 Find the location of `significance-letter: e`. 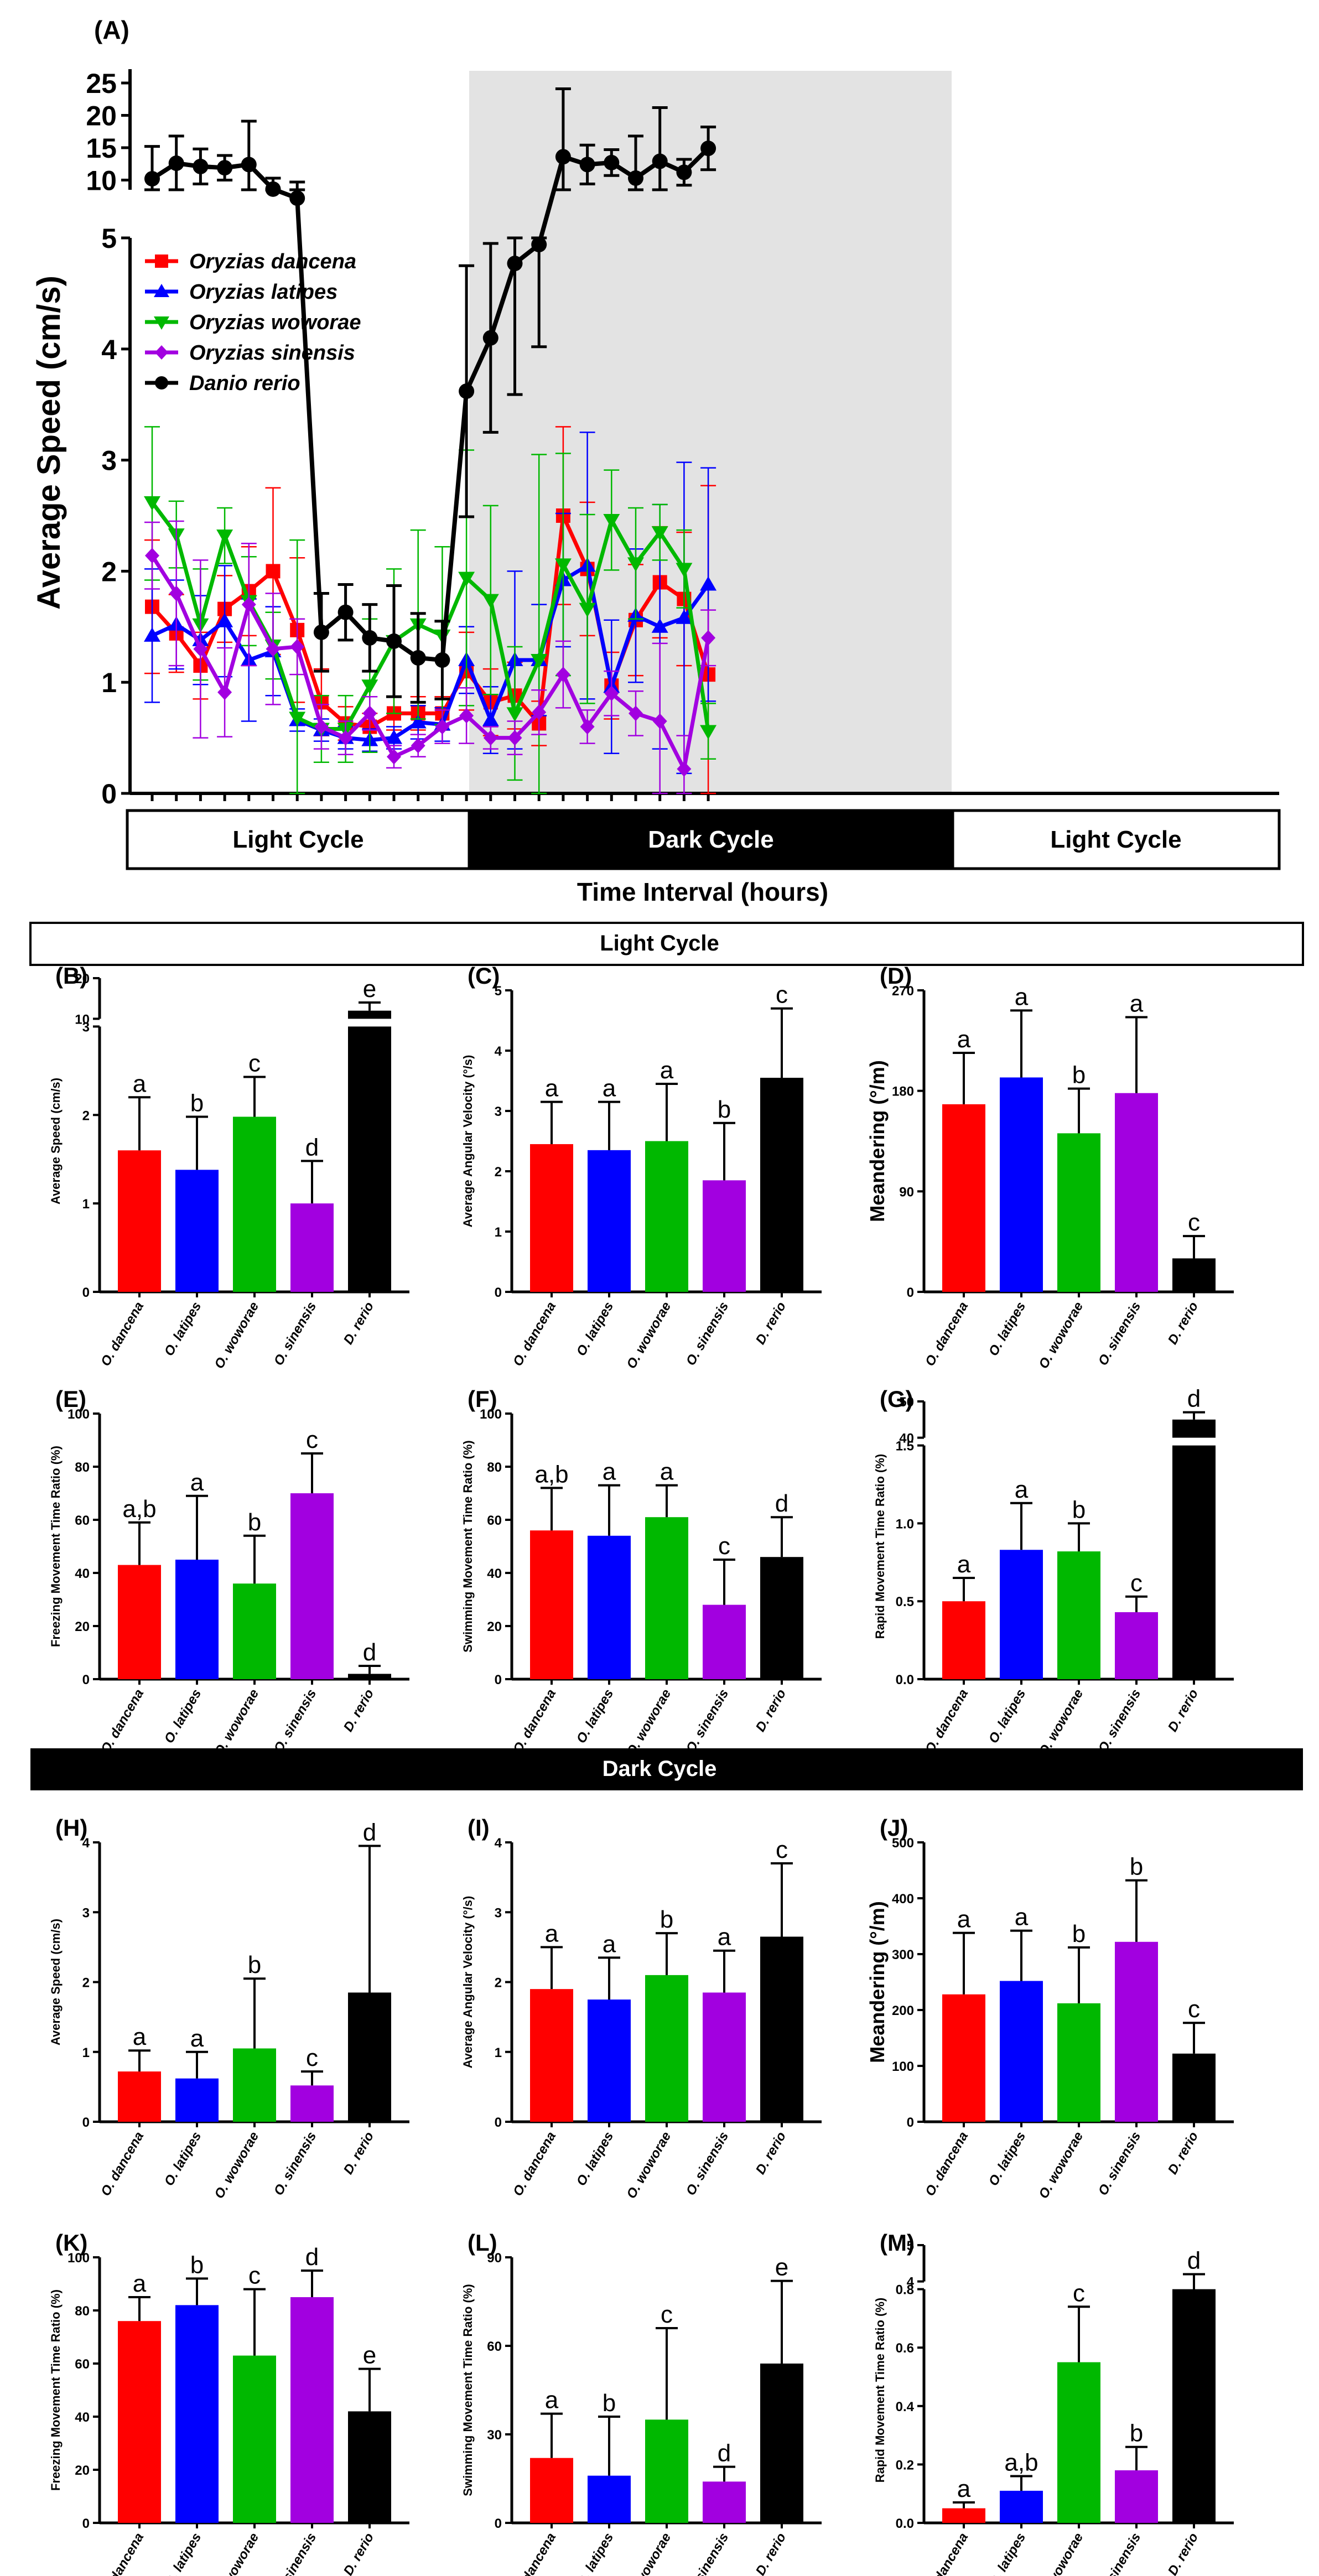

significance-letter: e is located at coordinates (781, 2267).